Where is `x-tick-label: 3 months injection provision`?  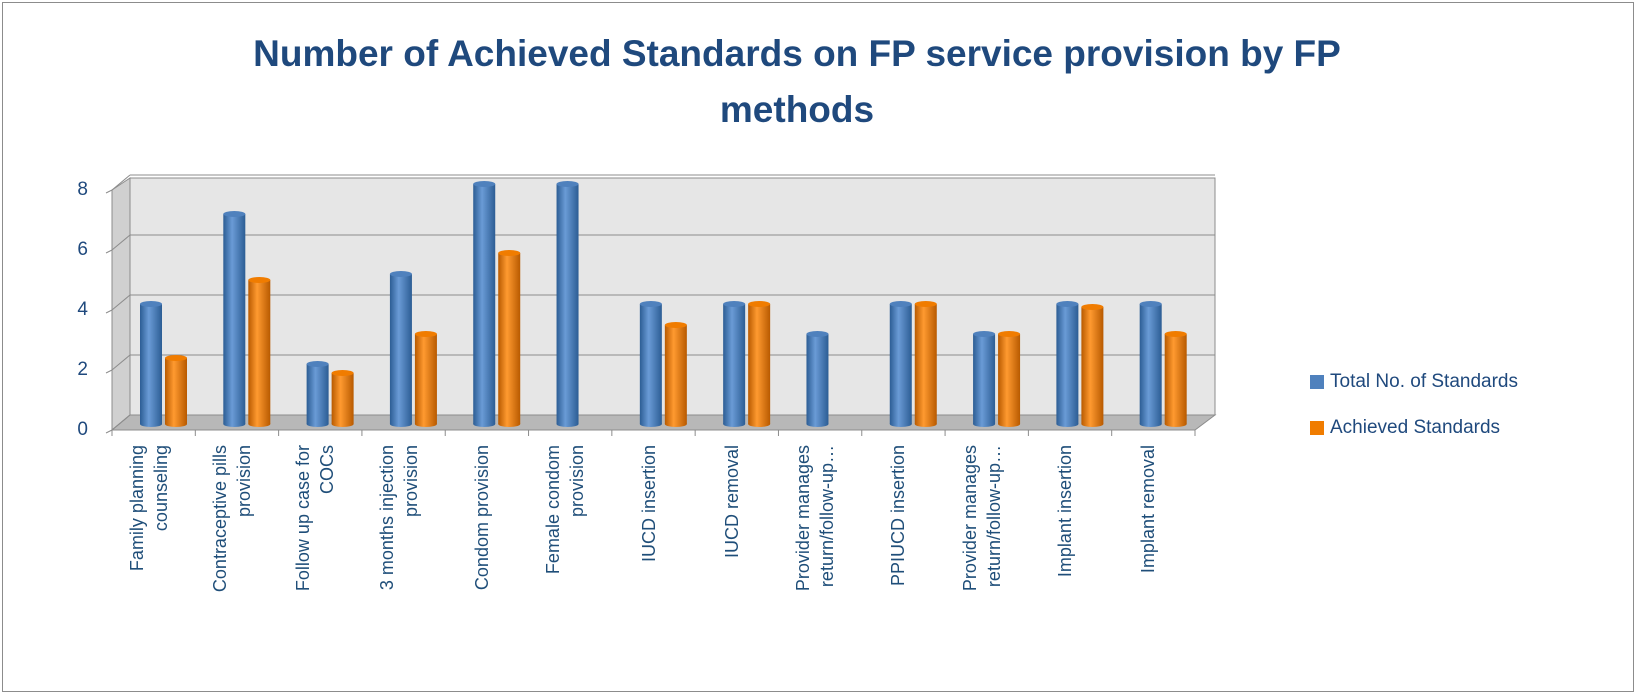
x-tick-label: 3 months injection provision is located at coordinates (399, 535).